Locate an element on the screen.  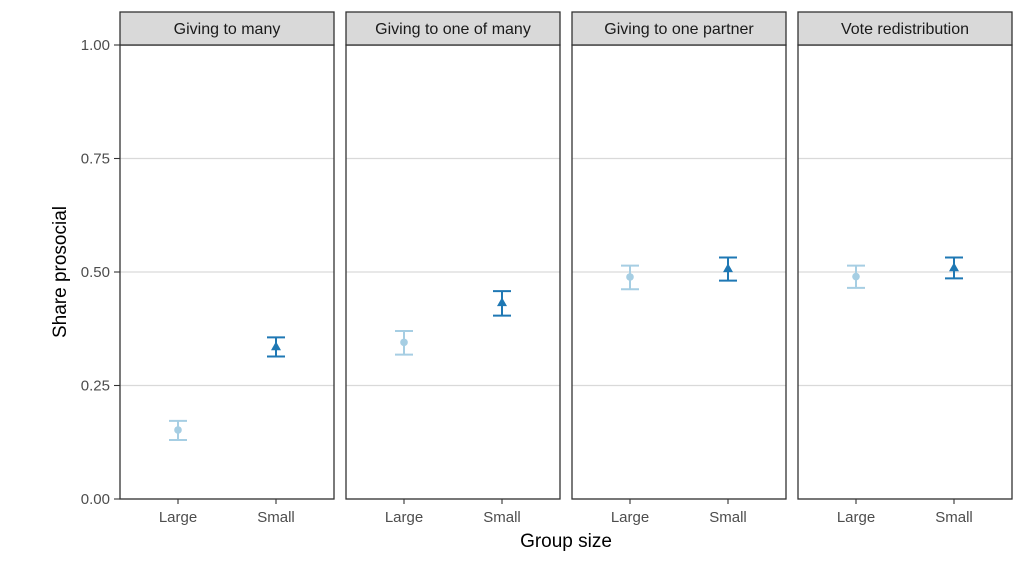
y-tick-label: 0.75 is located at coordinates (95, 159).